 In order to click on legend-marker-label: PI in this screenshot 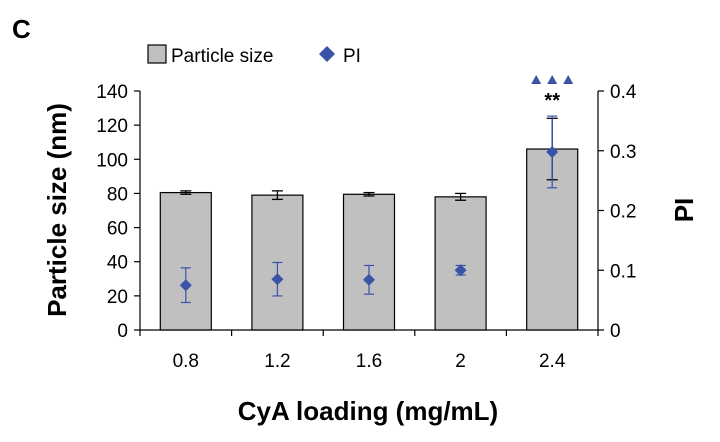, I will do `click(352, 56)`.